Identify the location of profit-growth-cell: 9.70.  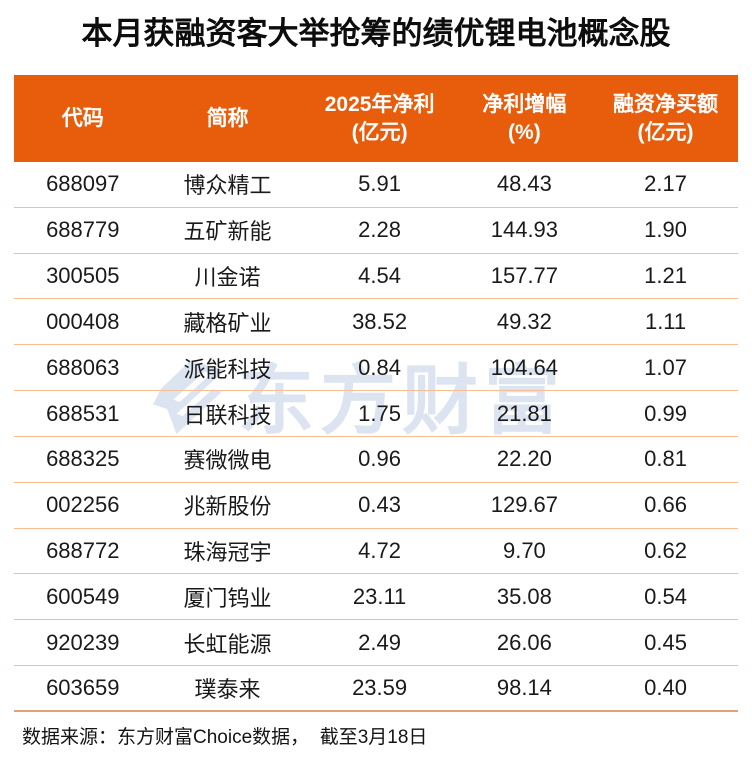
(524, 551).